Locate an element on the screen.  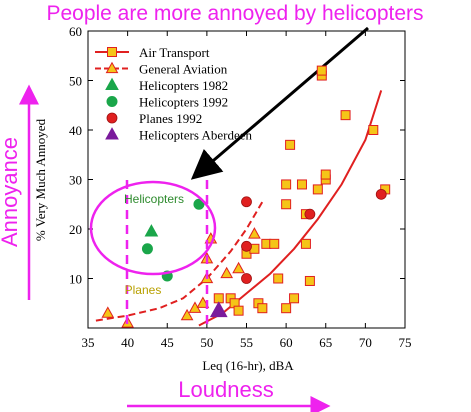
planes-annotation: Planes is located at coordinates (143, 290).